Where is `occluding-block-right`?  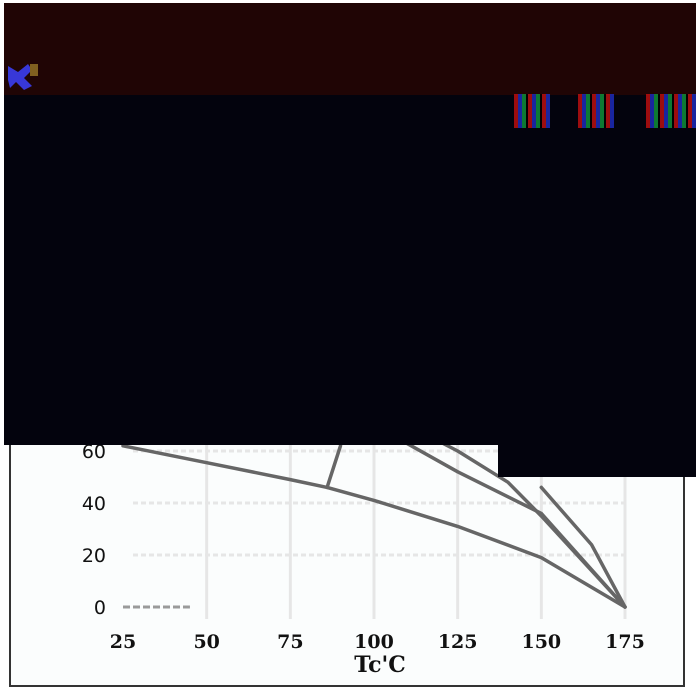 occluding-block-right is located at coordinates (597, 461).